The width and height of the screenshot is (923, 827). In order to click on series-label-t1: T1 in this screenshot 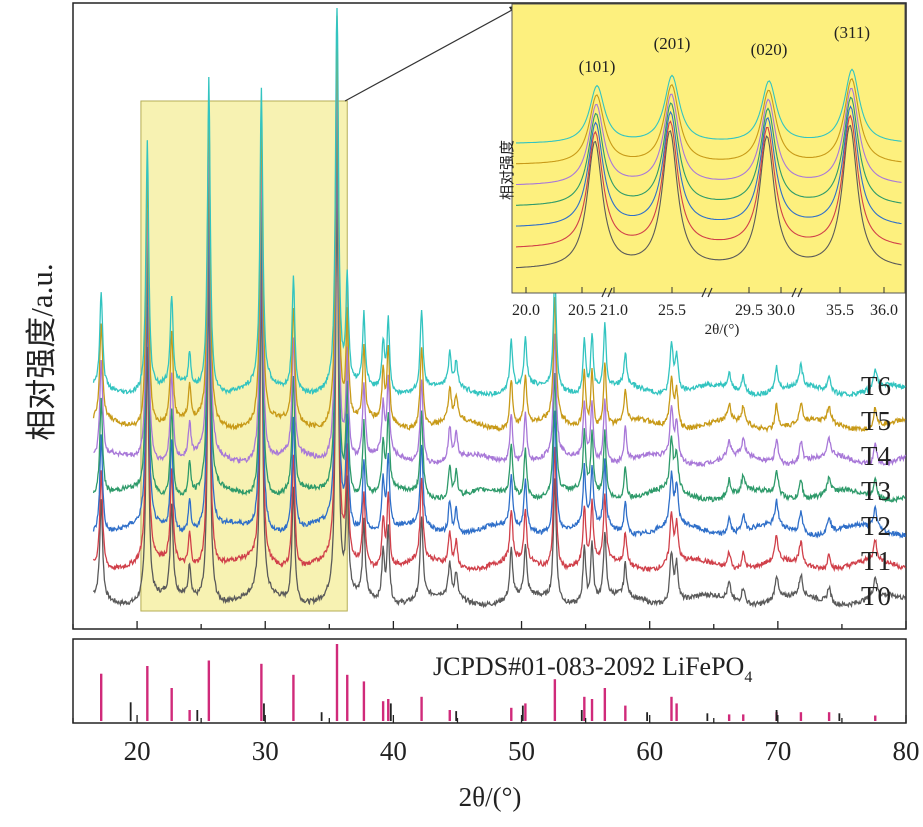, I will do `click(876, 561)`.